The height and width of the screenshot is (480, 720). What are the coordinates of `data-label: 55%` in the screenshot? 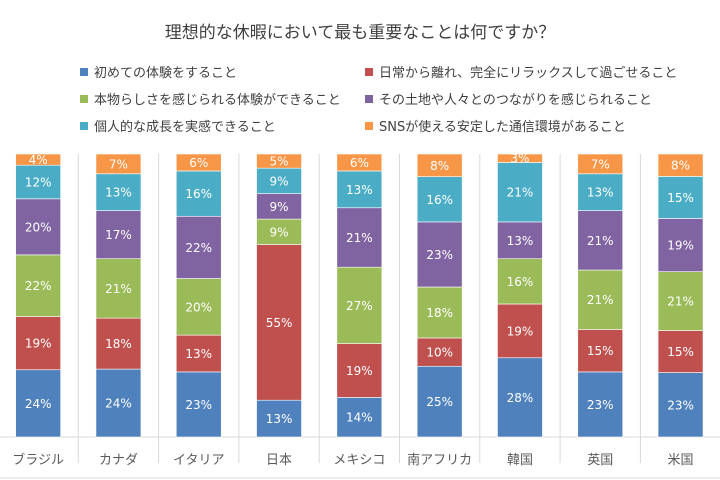 It's located at (279, 323).